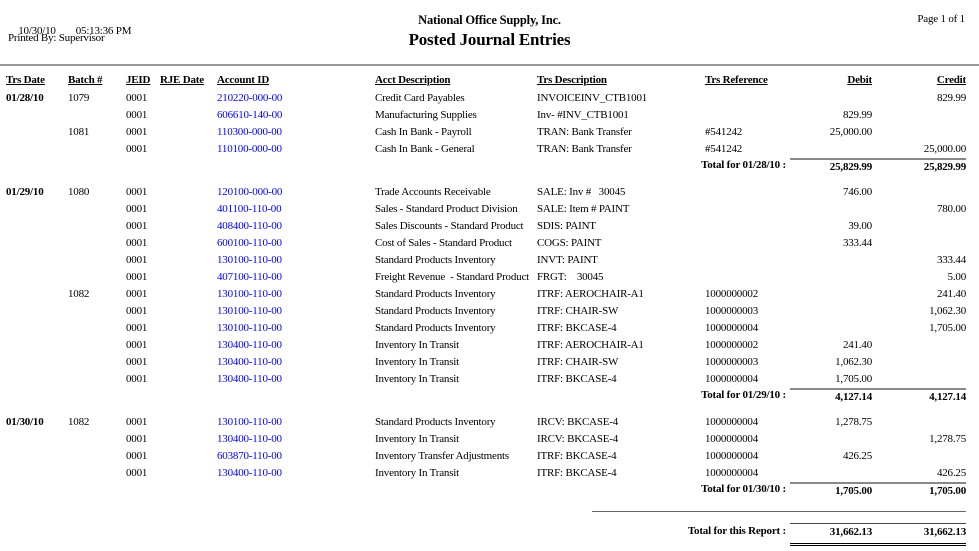 Image resolution: width=979 pixels, height=551 pixels. What do you see at coordinates (249, 456) in the screenshot?
I see `account-id-link: 603870-110-00` at bounding box center [249, 456].